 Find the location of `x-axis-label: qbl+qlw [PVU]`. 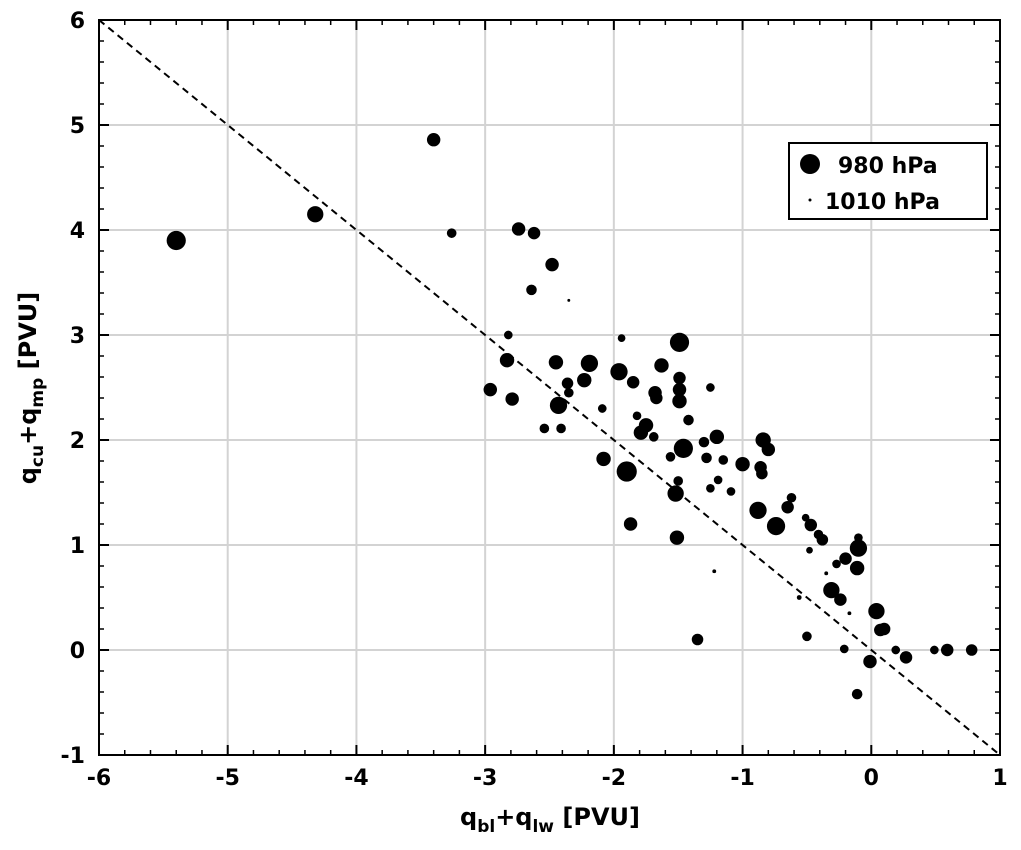

x-axis-label: qbl+qlw [PVU] is located at coordinates (550, 820).